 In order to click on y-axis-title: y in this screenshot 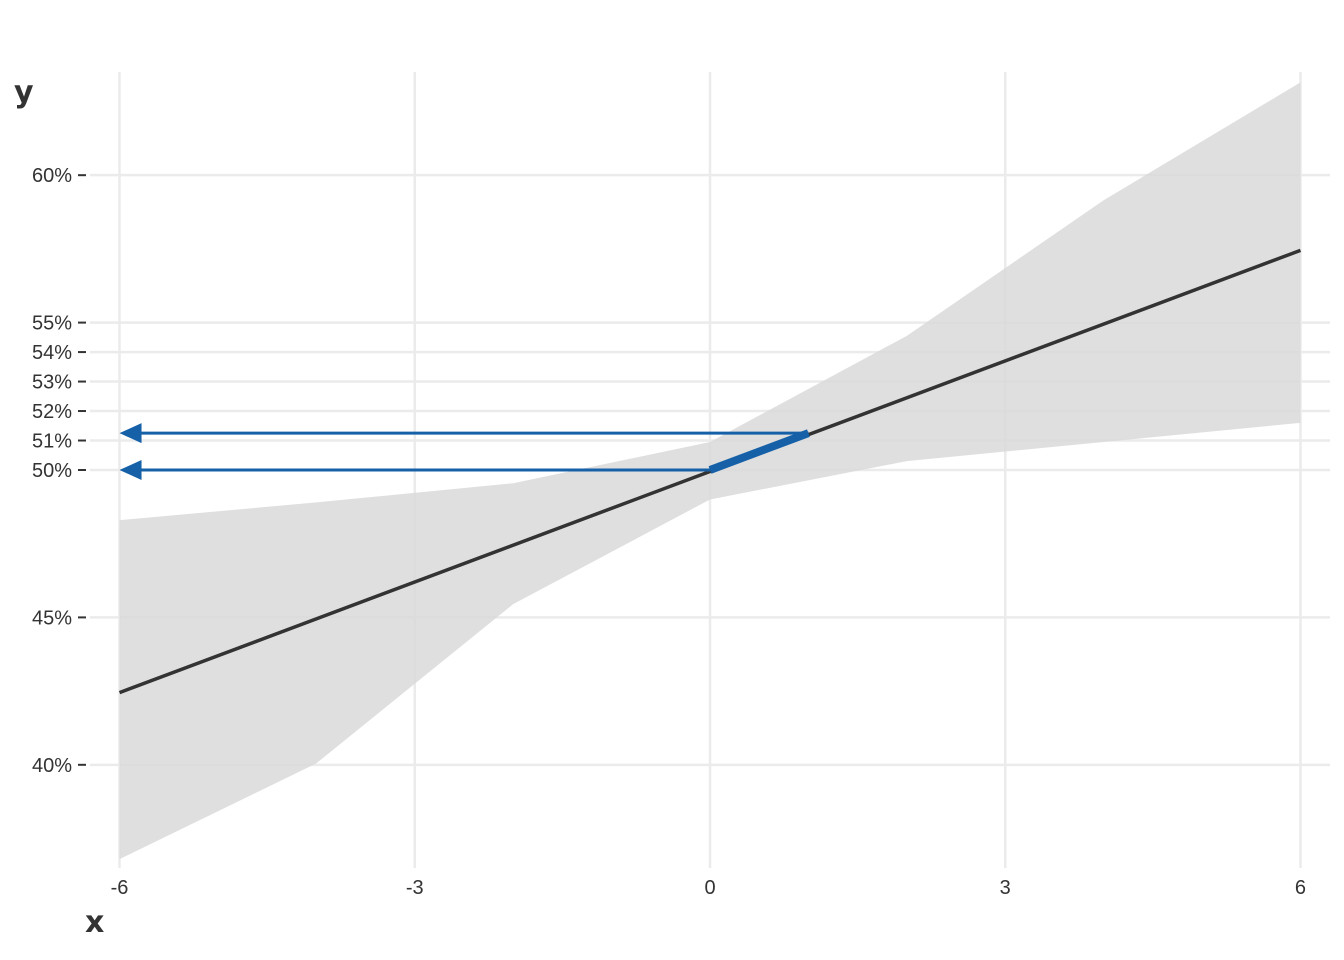, I will do `click(24, 92)`.